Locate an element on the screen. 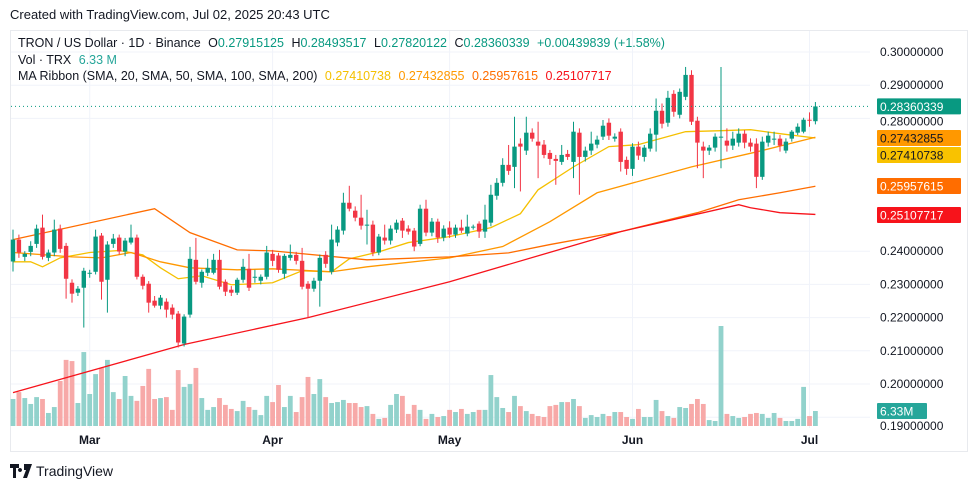 The width and height of the screenshot is (976, 489). sma50-value: 0.27432855 is located at coordinates (431, 76).